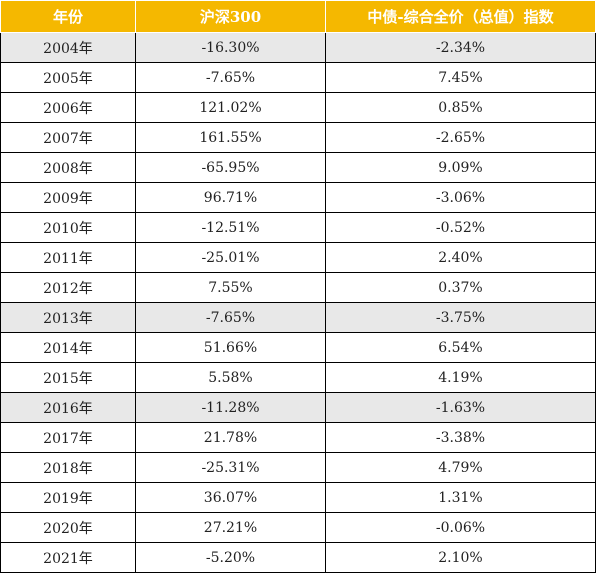  I want to click on cell-hs300: 36.07%, so click(230, 497).